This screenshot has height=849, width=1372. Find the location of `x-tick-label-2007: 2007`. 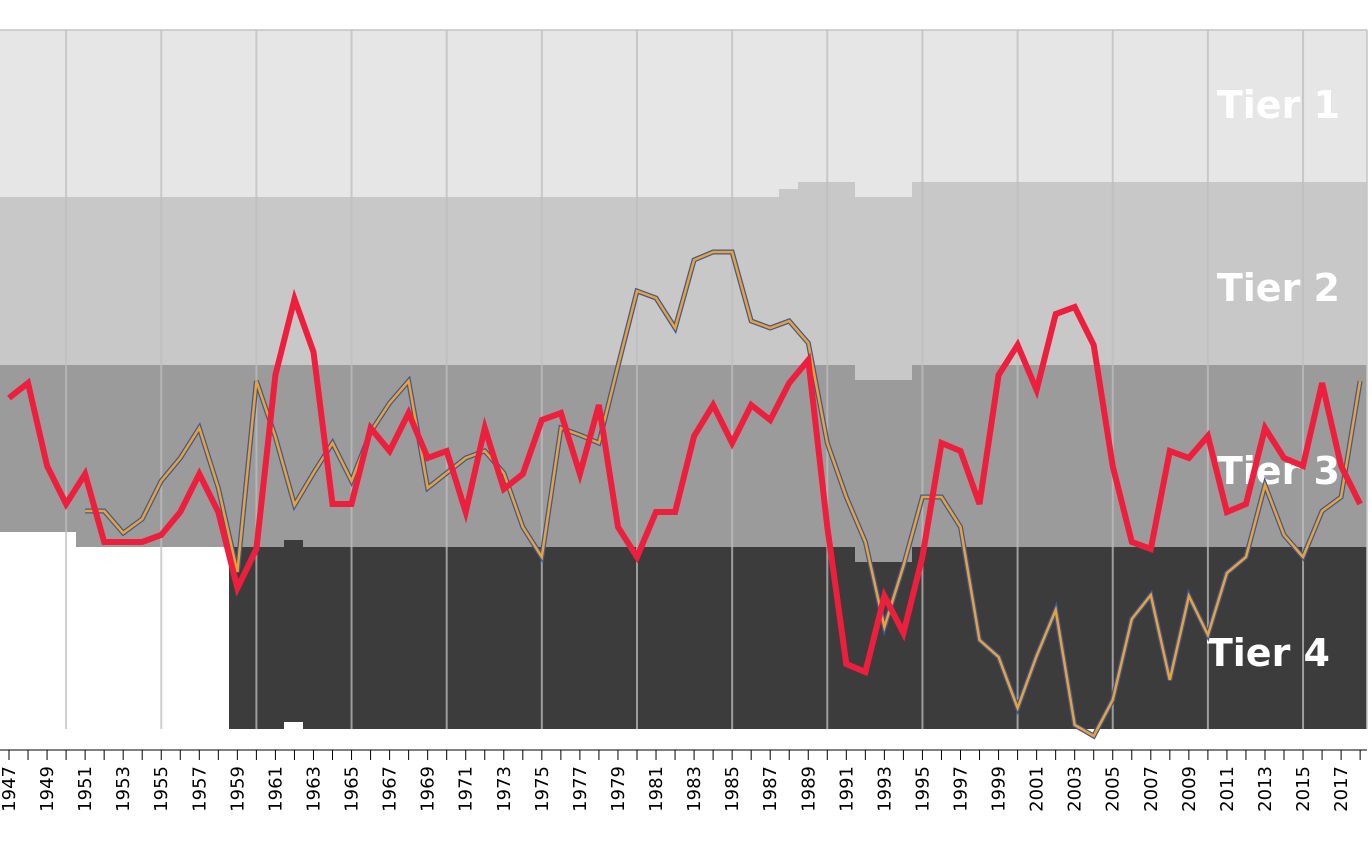

x-tick-label-2007: 2007 is located at coordinates (1151, 789).